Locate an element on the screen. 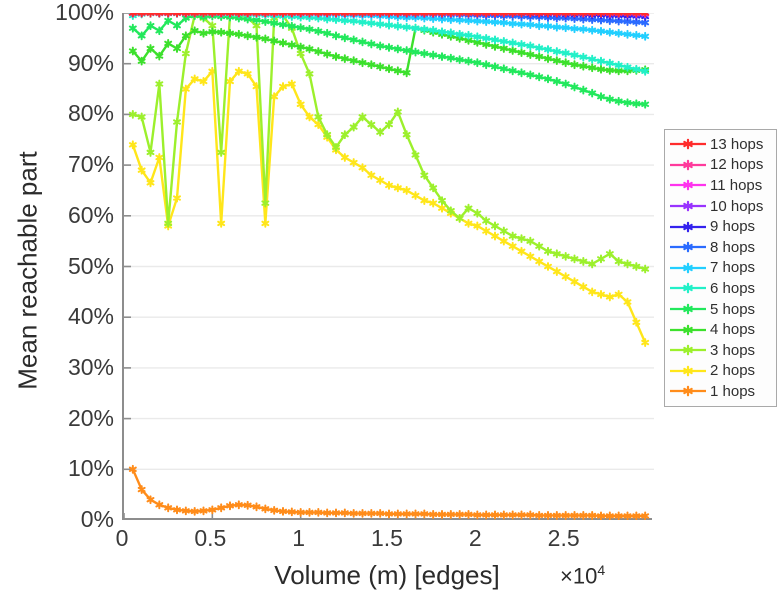 The width and height of the screenshot is (781, 600). legend-item: 5 hops is located at coordinates (720, 309).